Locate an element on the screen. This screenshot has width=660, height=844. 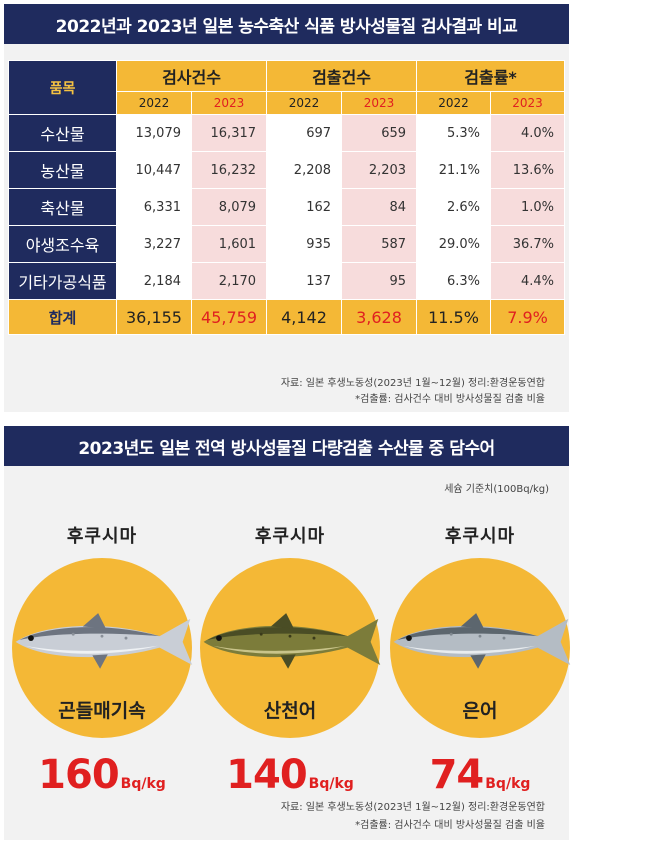
table-row: 기타가공식품 2,184 2,170 137 95 6.3% 4.4% is located at coordinates (287, 281).